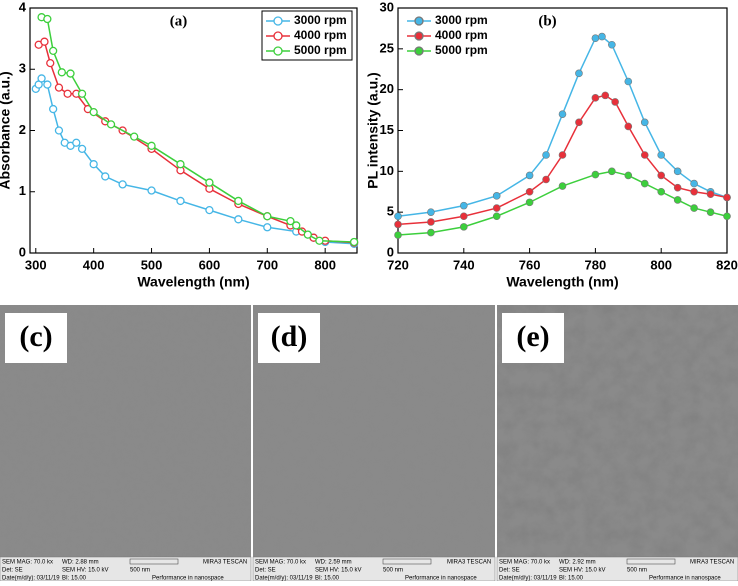  What do you see at coordinates (374, 569) in the screenshot?
I see `info-bar` at bounding box center [374, 569].